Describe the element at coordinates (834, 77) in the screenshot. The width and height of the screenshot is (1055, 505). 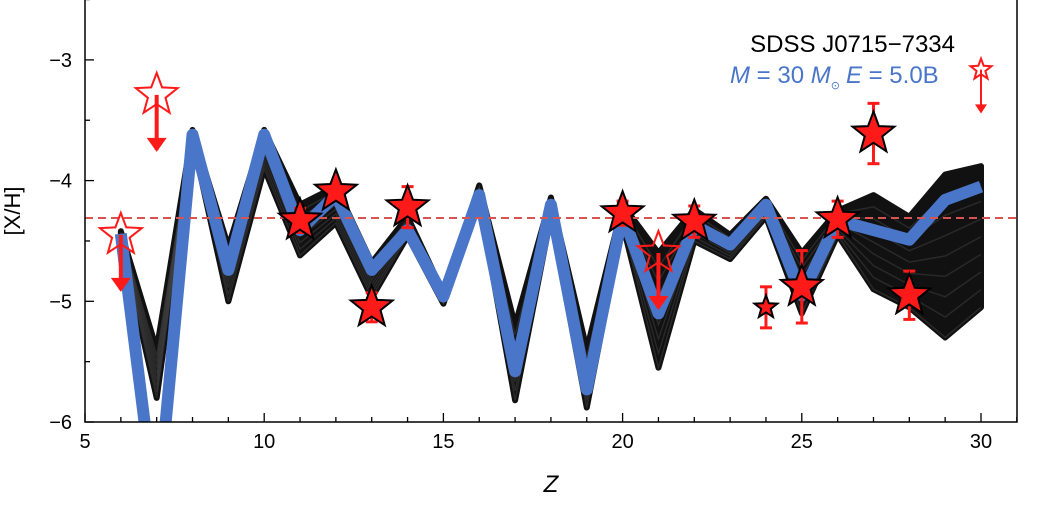
I see `model-label: M = 30 M⊙ E = 5.0B` at that location.